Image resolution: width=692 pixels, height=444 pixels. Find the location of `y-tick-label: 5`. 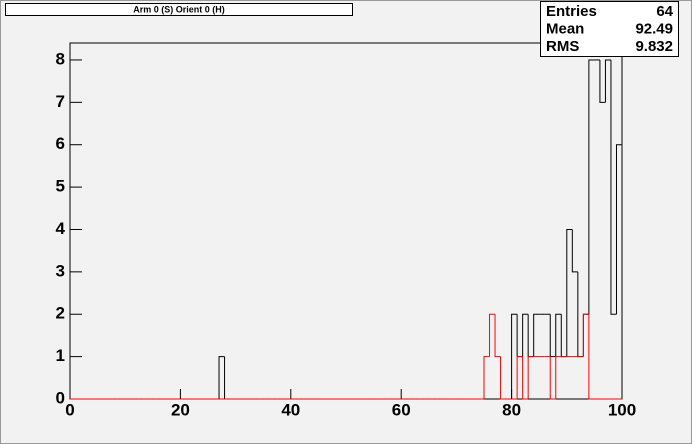

y-tick-label: 5 is located at coordinates (60, 186).